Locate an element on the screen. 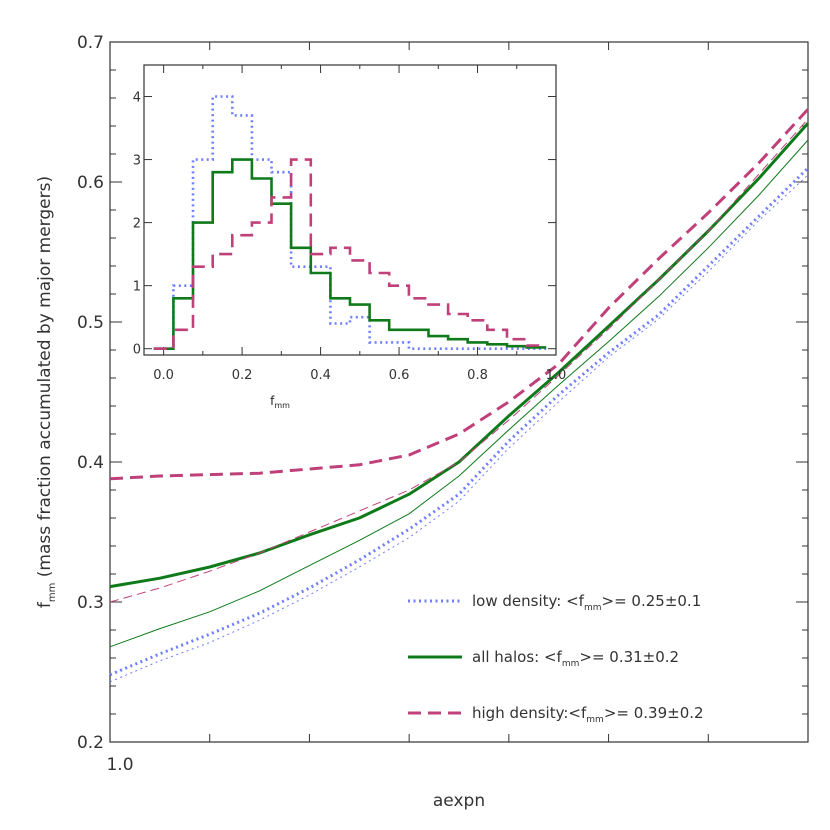 Image resolution: width=830 pixels, height=830 pixels. legend-label-rest: >= 0.25±0.1 is located at coordinates (652, 601).